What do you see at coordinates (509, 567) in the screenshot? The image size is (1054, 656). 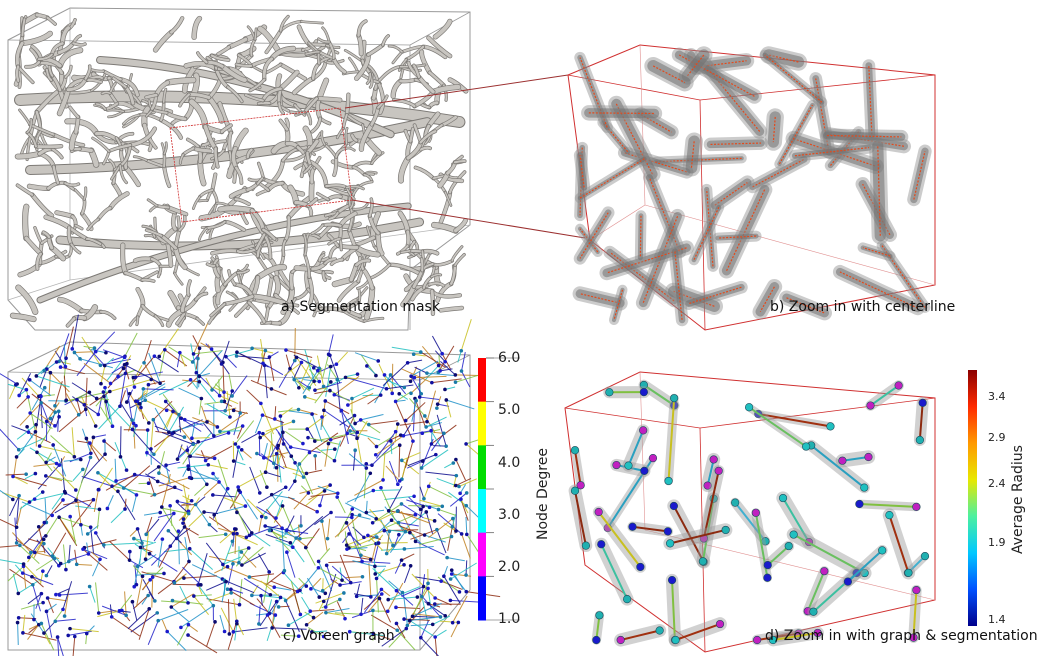 I see `node-degree-tick: 2.0` at bounding box center [509, 567].